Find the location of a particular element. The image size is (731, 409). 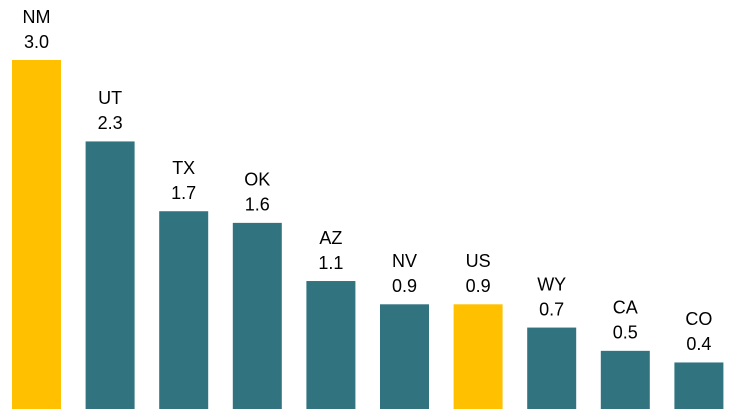

category-label: NM is located at coordinates (37, 17).